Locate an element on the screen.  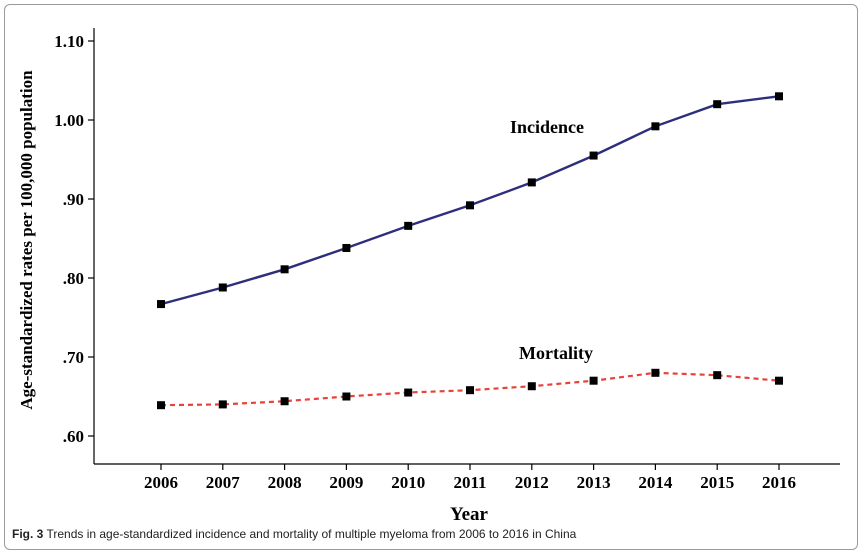
y-tick-label: 1.10 is located at coordinates (69, 41).